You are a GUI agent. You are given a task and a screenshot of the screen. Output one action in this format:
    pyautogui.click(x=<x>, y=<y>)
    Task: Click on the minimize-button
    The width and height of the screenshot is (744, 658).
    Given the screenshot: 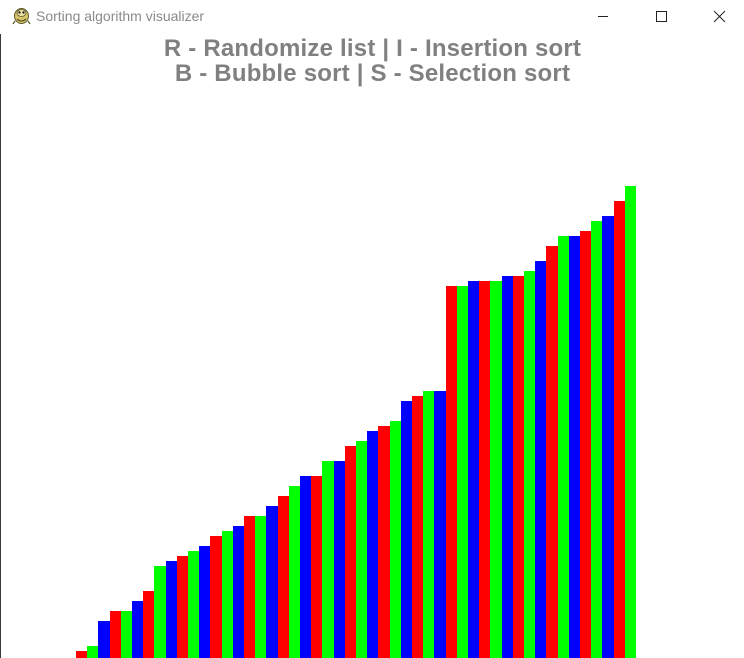 What is the action you would take?
    pyautogui.click(x=603, y=16)
    